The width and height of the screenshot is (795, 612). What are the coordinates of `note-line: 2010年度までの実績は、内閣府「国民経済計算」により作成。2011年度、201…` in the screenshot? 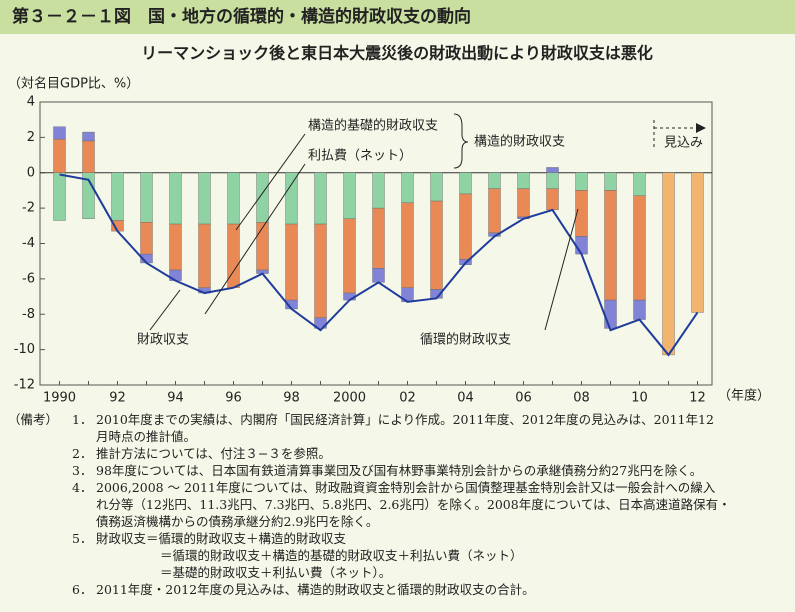 It's located at (405, 419).